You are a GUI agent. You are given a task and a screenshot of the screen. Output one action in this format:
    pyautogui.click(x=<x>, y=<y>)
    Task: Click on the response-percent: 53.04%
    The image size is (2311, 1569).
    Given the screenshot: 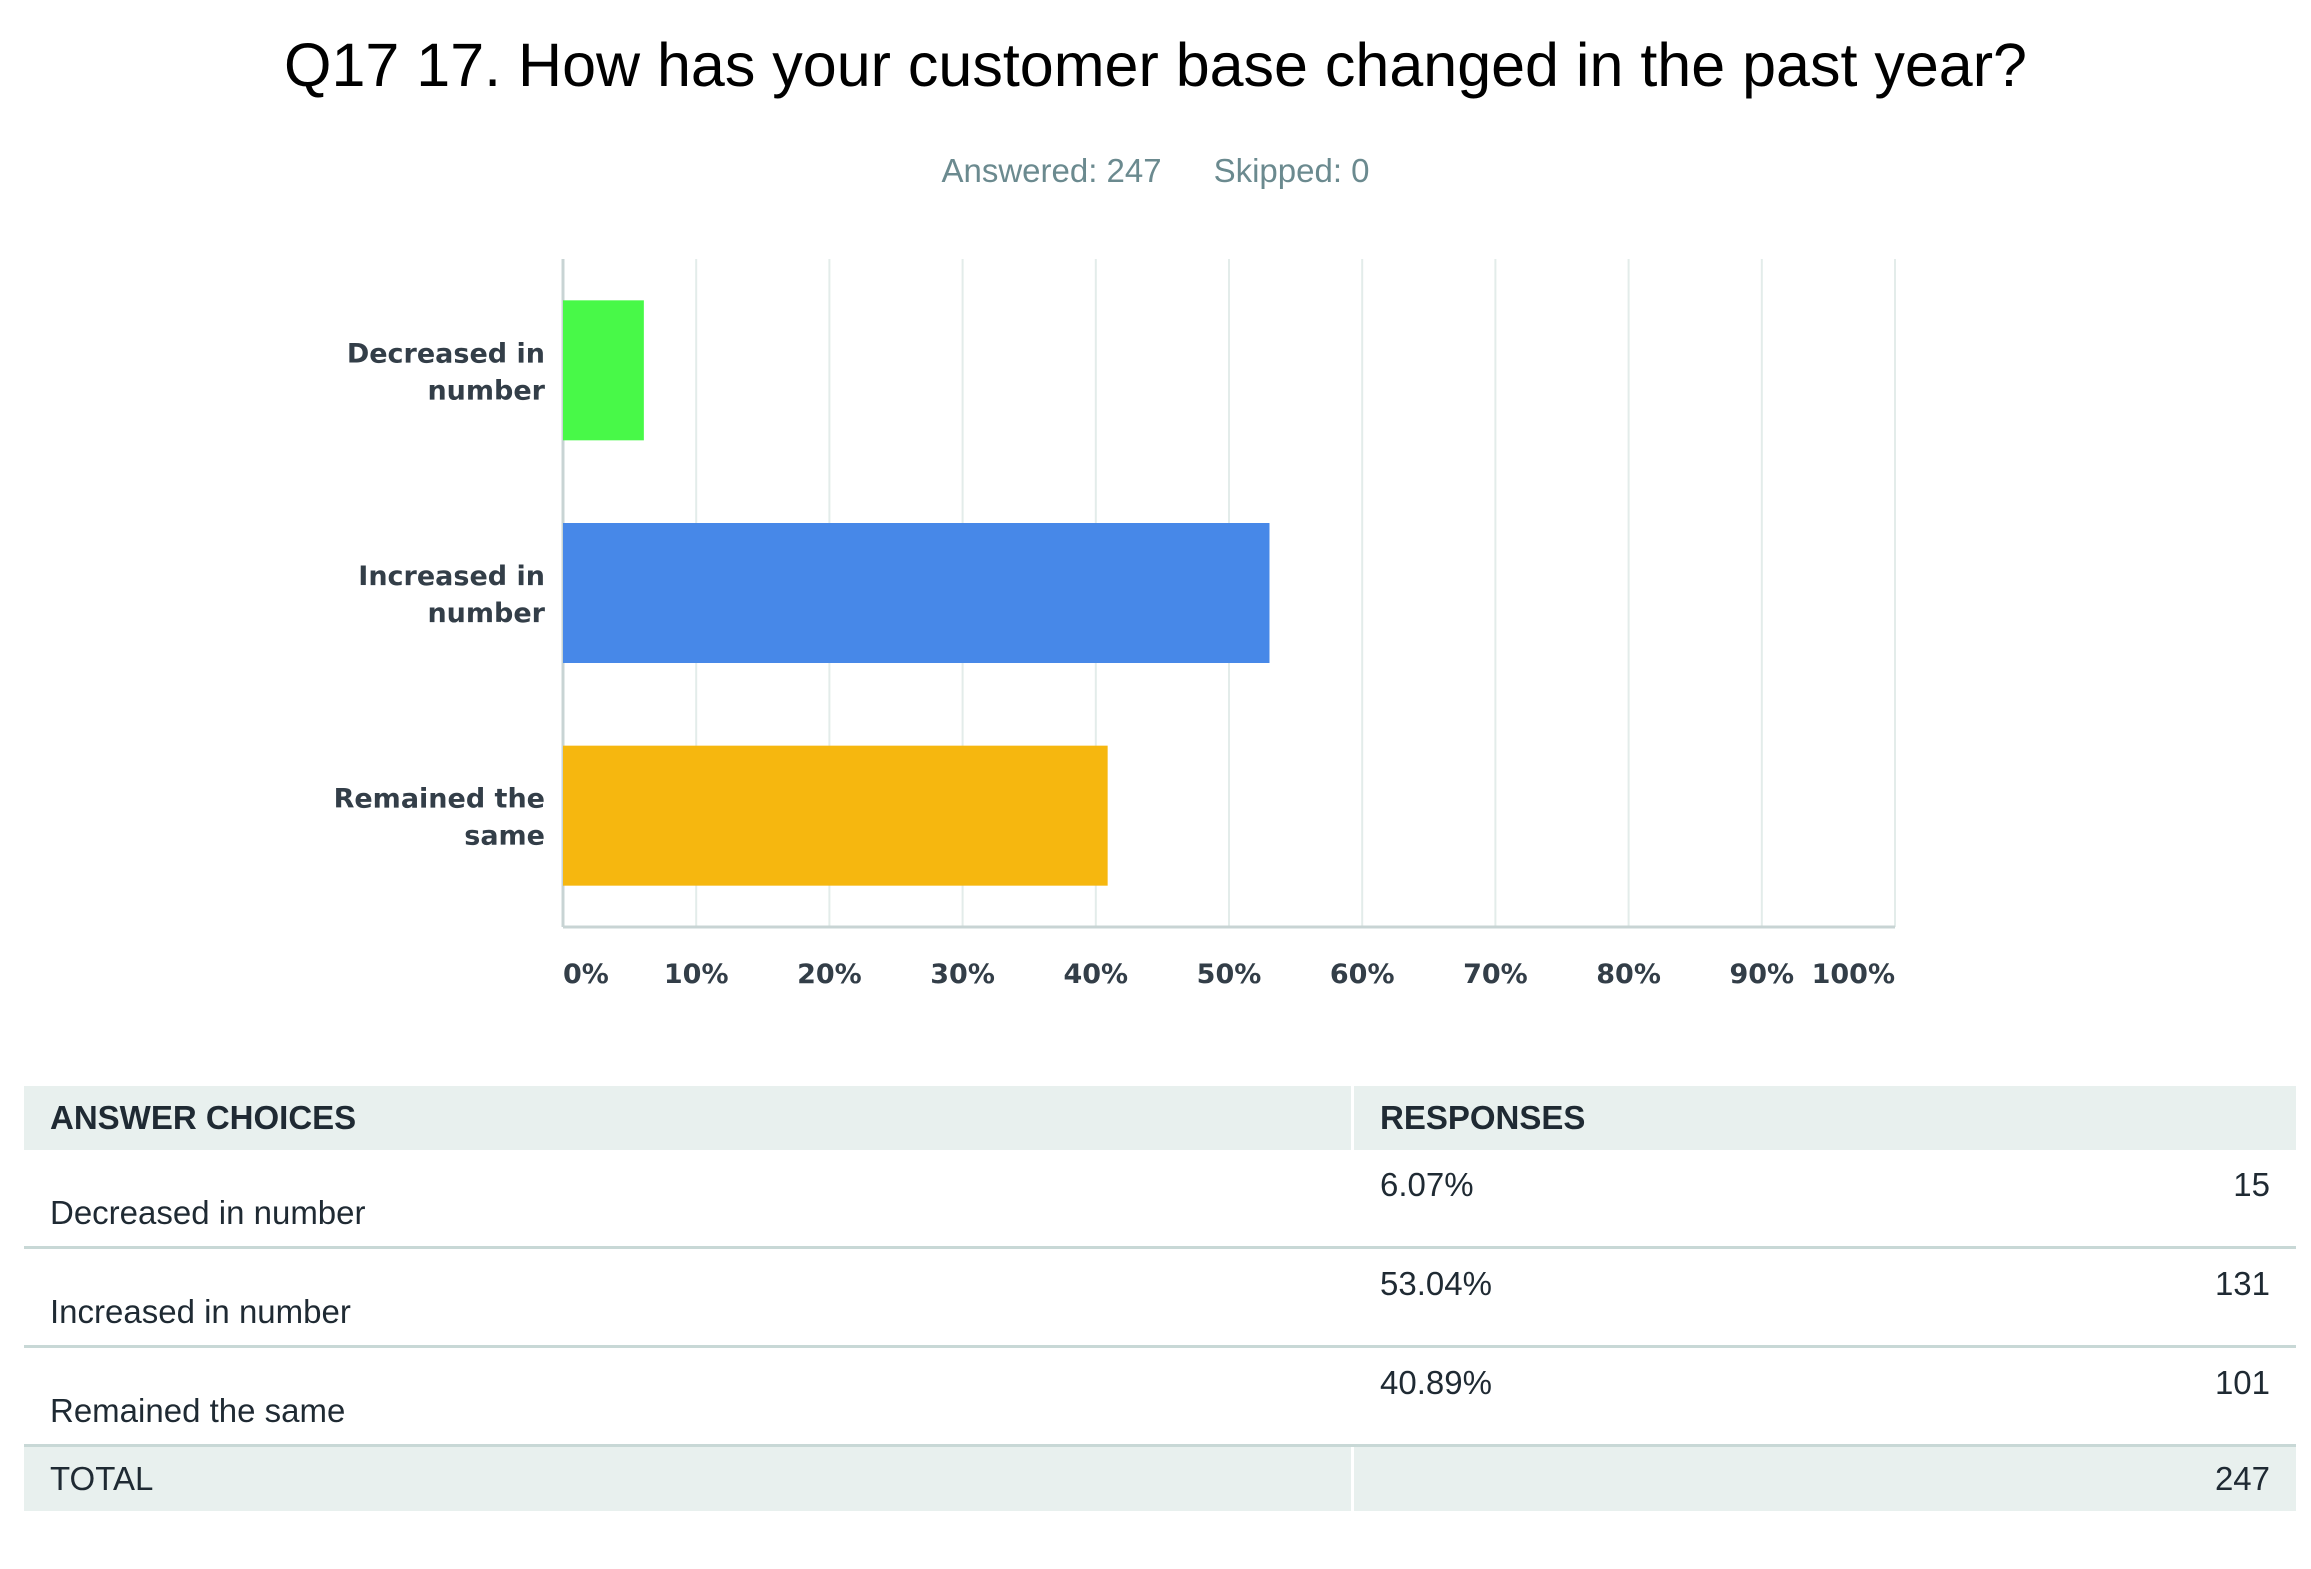 What is the action you would take?
    pyautogui.click(x=1639, y=1297)
    